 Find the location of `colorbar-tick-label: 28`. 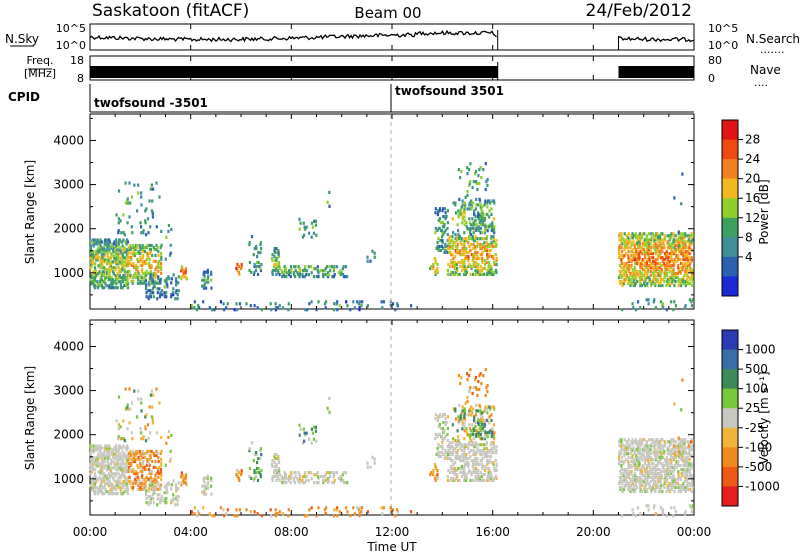

colorbar-tick-label: 28 is located at coordinates (752, 140).